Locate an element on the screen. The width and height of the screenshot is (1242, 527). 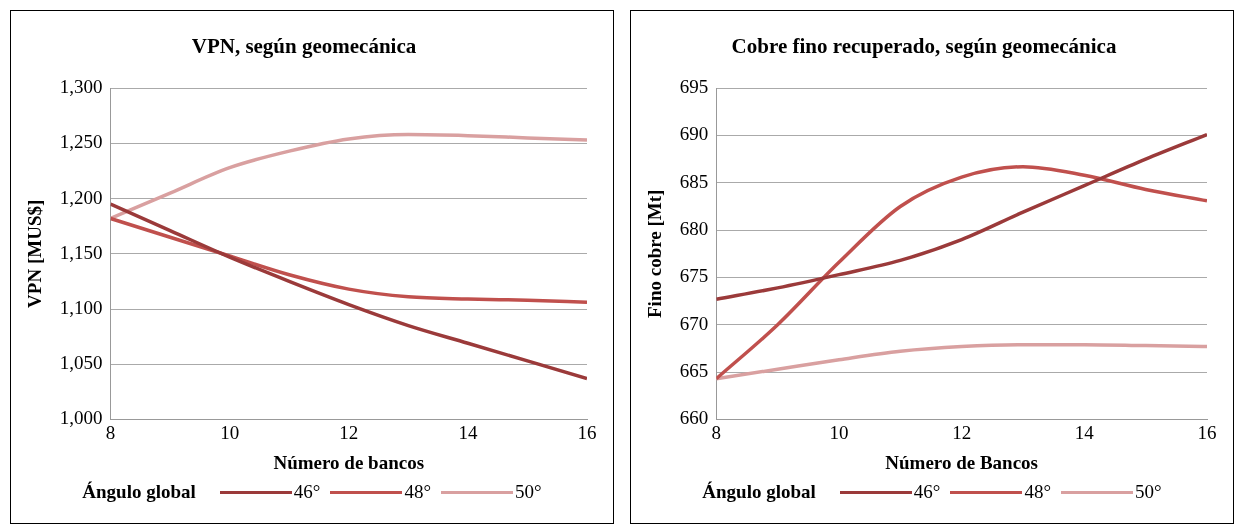
y-tick-label: 665 is located at coordinates (694, 371).